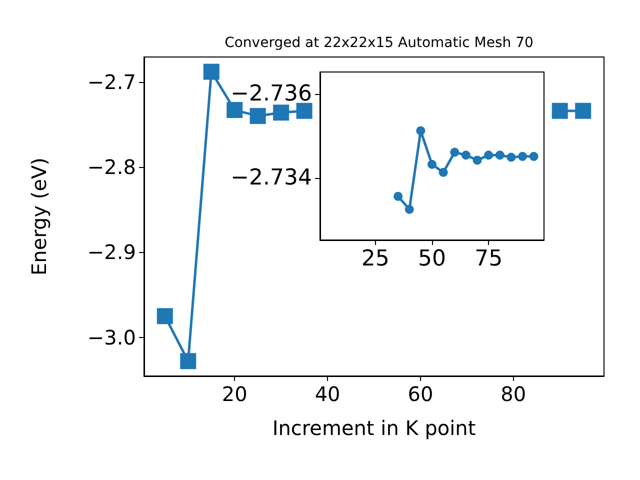  I want to click on y-tick-label: −3.0, so click(111, 337).